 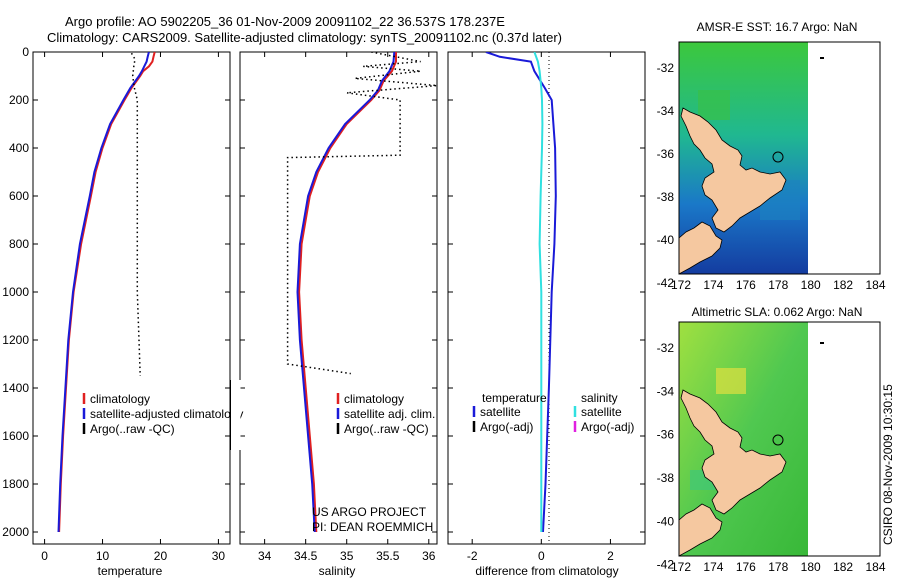 I want to click on sla-map-title: Altimetric SLA: 0.062 Argo: NaN, so click(x=777, y=312).